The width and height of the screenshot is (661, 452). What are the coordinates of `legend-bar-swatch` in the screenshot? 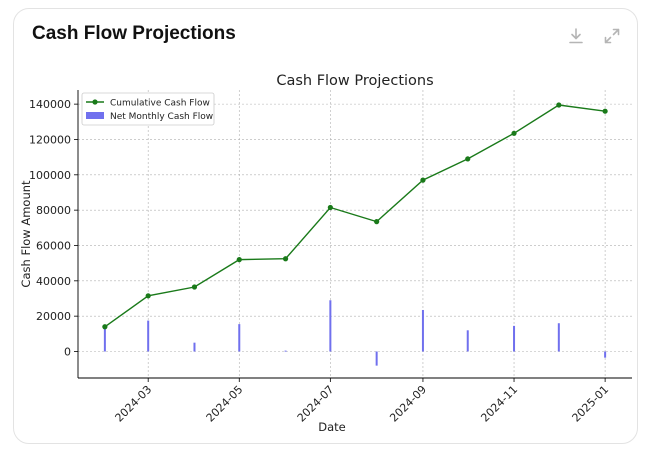 It's located at (95, 115).